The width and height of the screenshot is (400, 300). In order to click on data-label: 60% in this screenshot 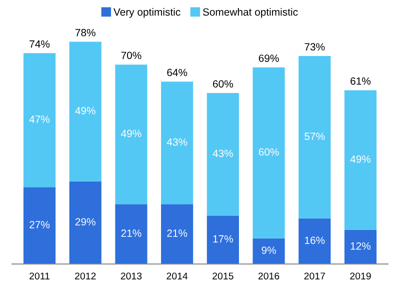, I will do `click(268, 152)`.